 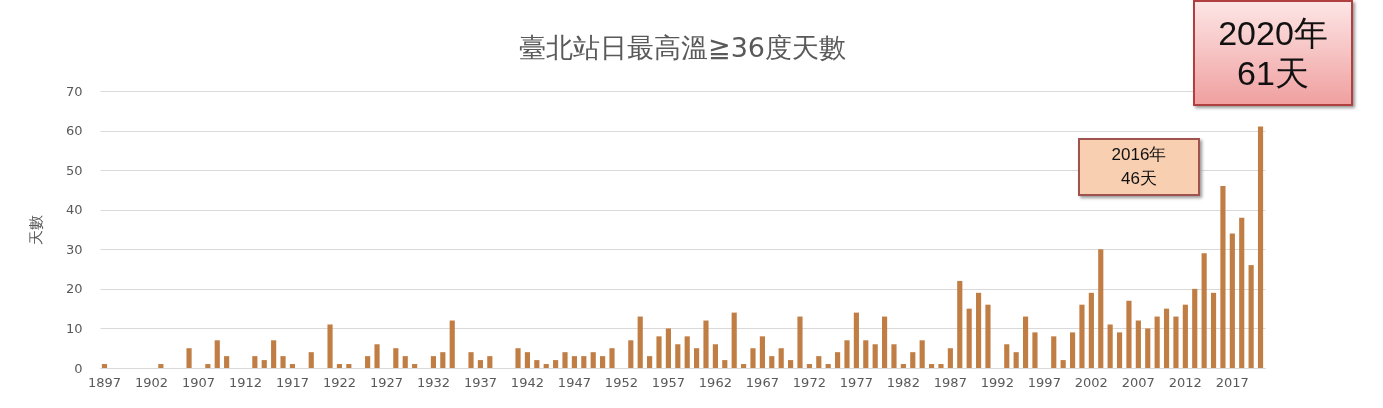 What do you see at coordinates (74, 170) in the screenshot?
I see `y-tick-label: 50` at bounding box center [74, 170].